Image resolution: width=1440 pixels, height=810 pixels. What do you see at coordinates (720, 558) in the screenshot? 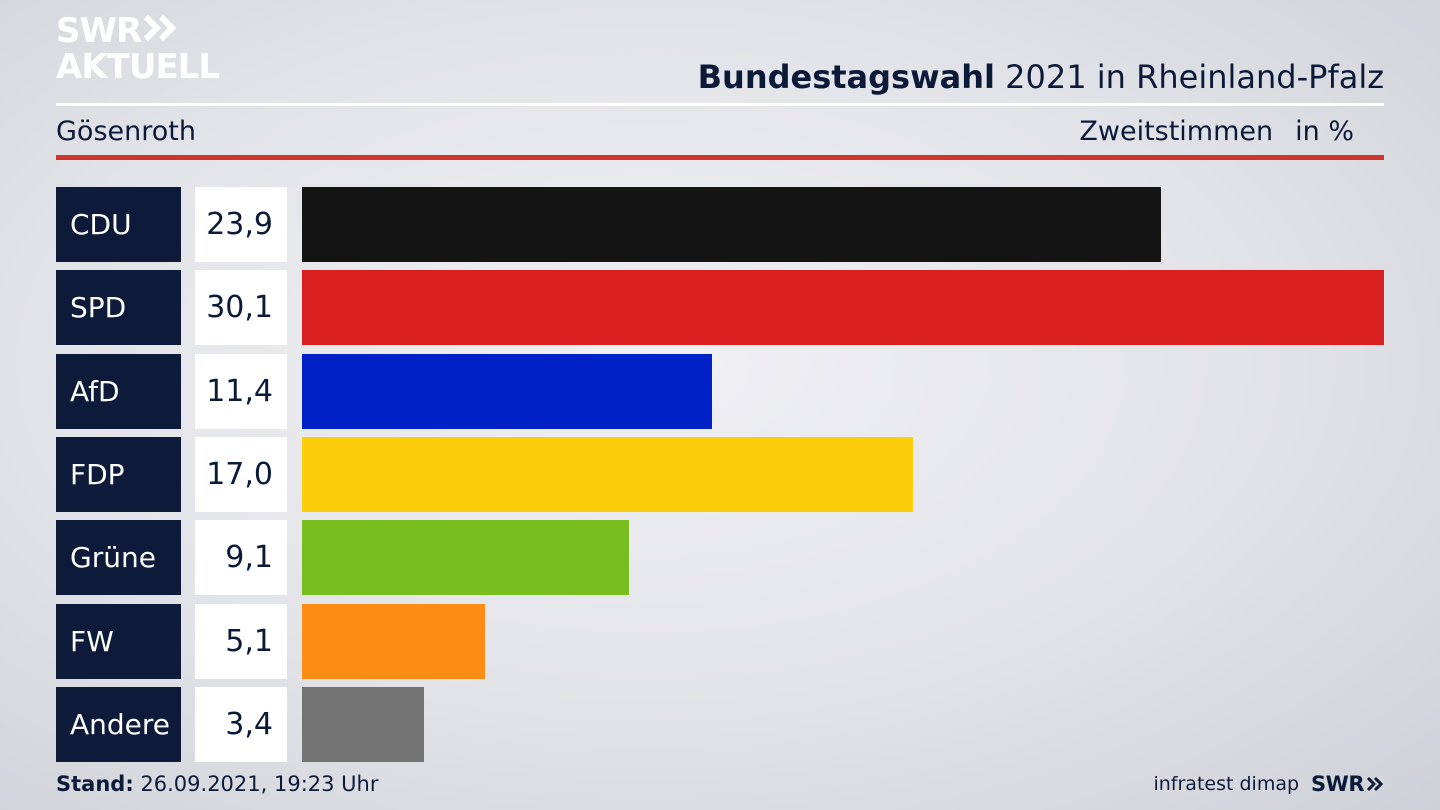
I see `bar-row: Grüne 9,1` at bounding box center [720, 558].